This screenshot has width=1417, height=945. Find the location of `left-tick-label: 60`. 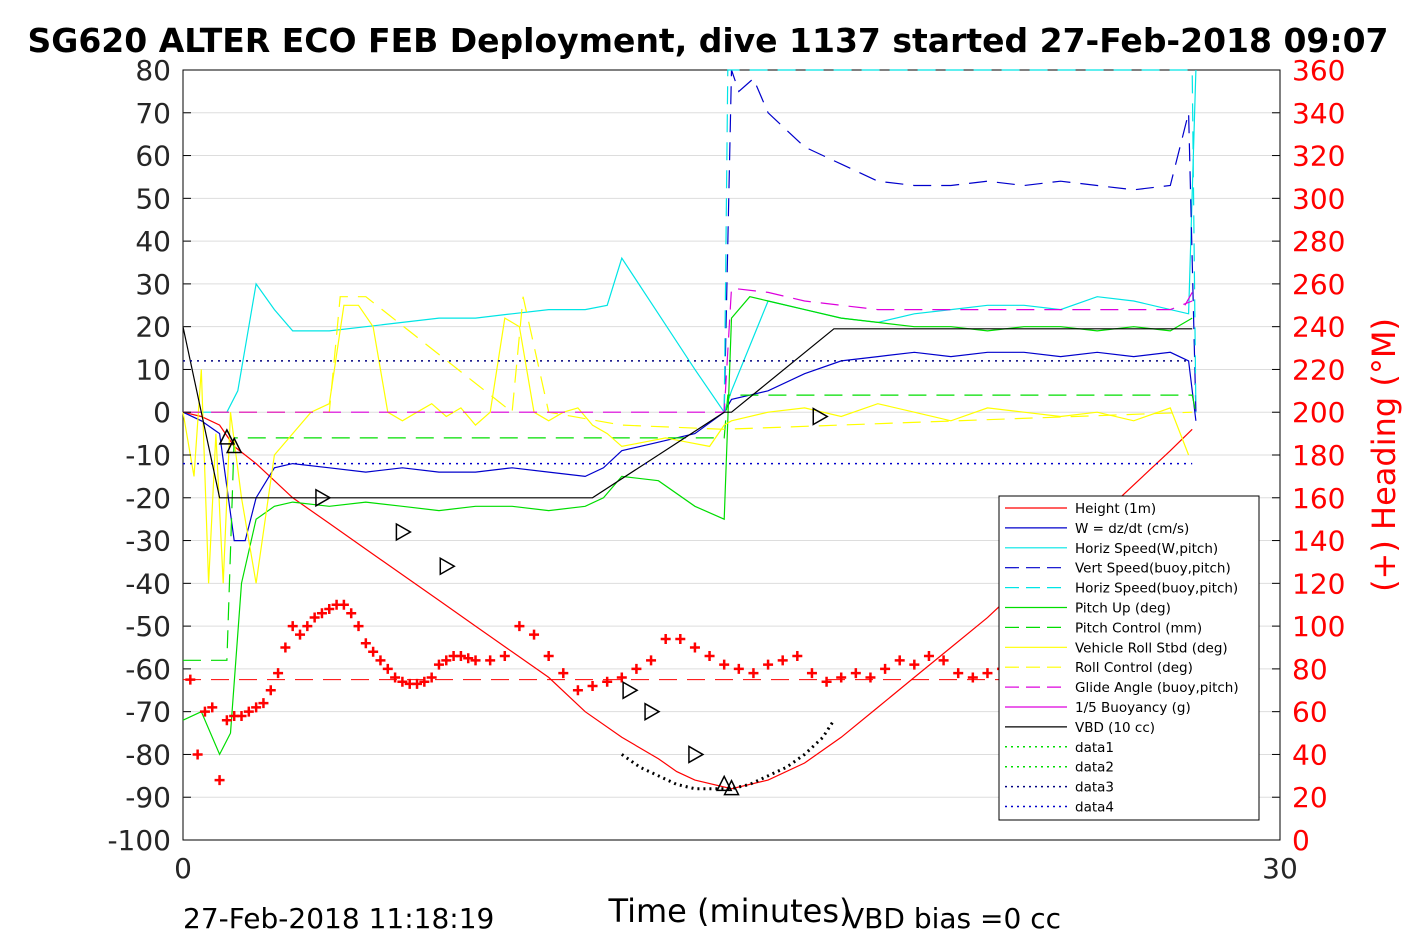

left-tick-label: 60 is located at coordinates (153, 156).